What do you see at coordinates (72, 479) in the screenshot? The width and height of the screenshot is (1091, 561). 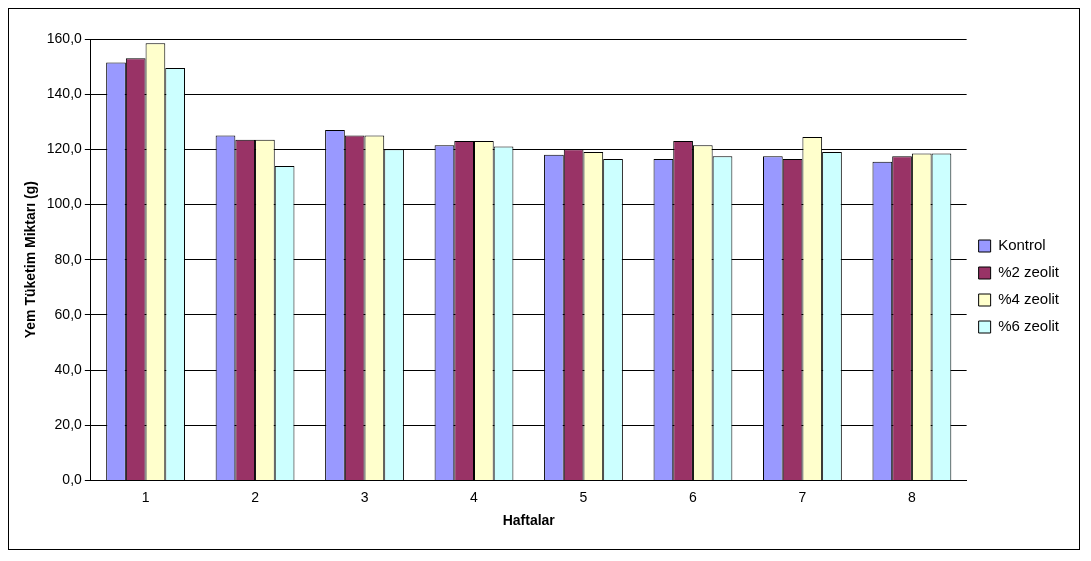 I see `y-tick-label: 0,0` at bounding box center [72, 479].